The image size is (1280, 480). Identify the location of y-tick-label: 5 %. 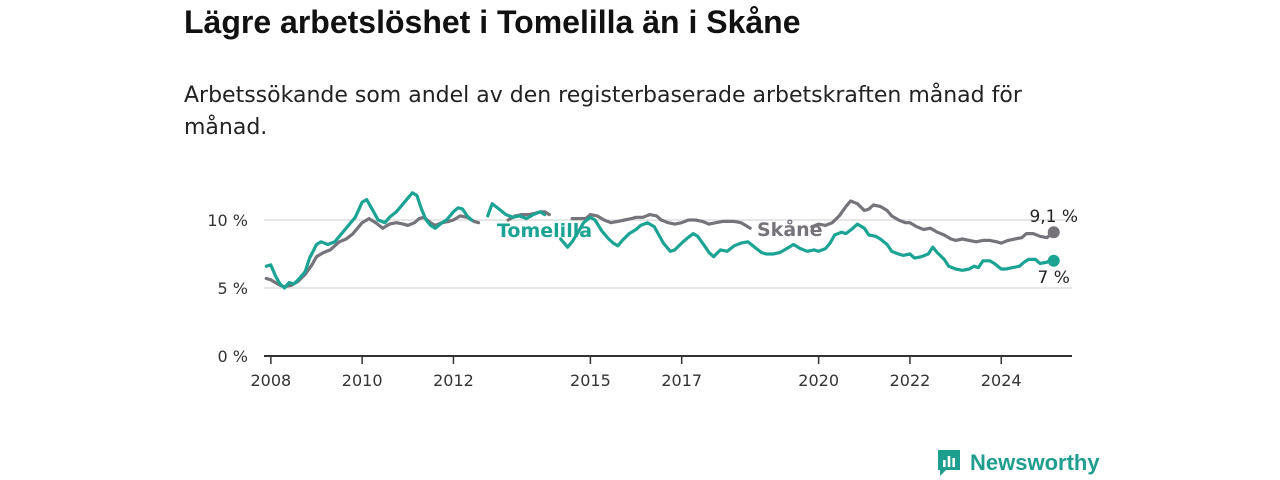
(233, 288).